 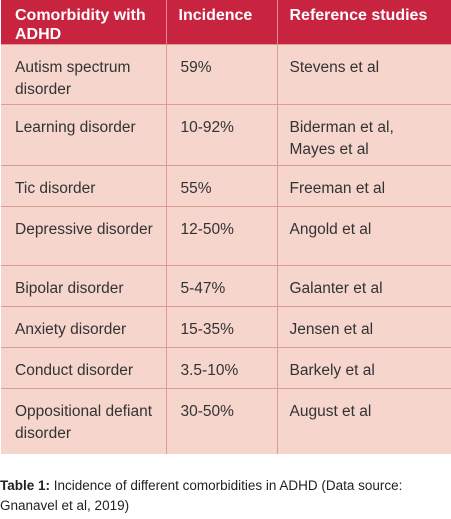 I want to click on table-row: Conduct disorder 3.5-10% Barkely et al, so click(x=226, y=368).